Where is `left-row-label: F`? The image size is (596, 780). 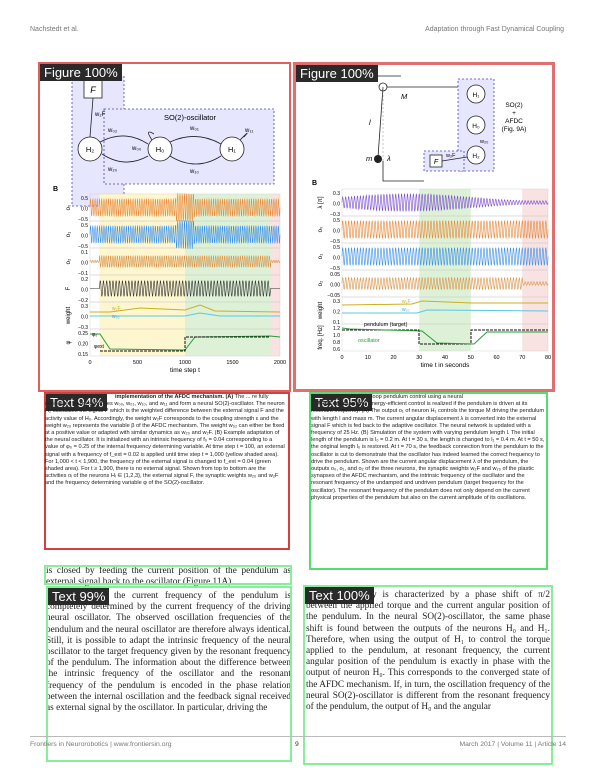
left-row-label: F is located at coordinates (69, 288).